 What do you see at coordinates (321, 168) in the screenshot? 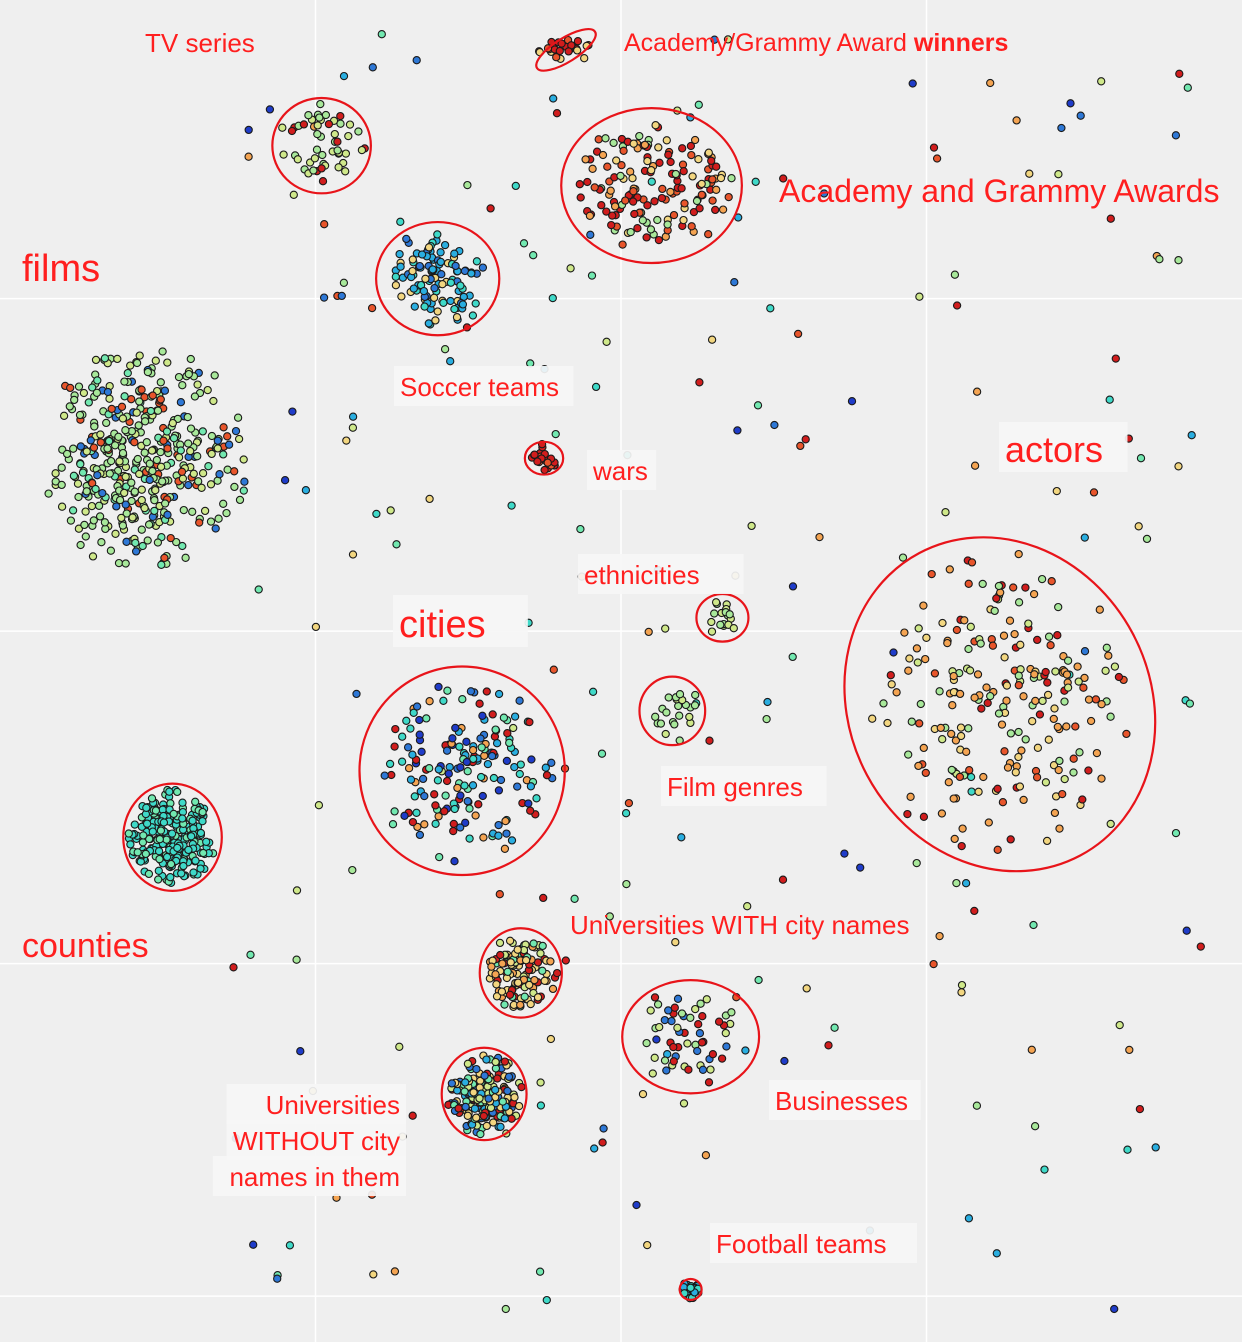
I see `data-point-tv-series` at bounding box center [321, 168].